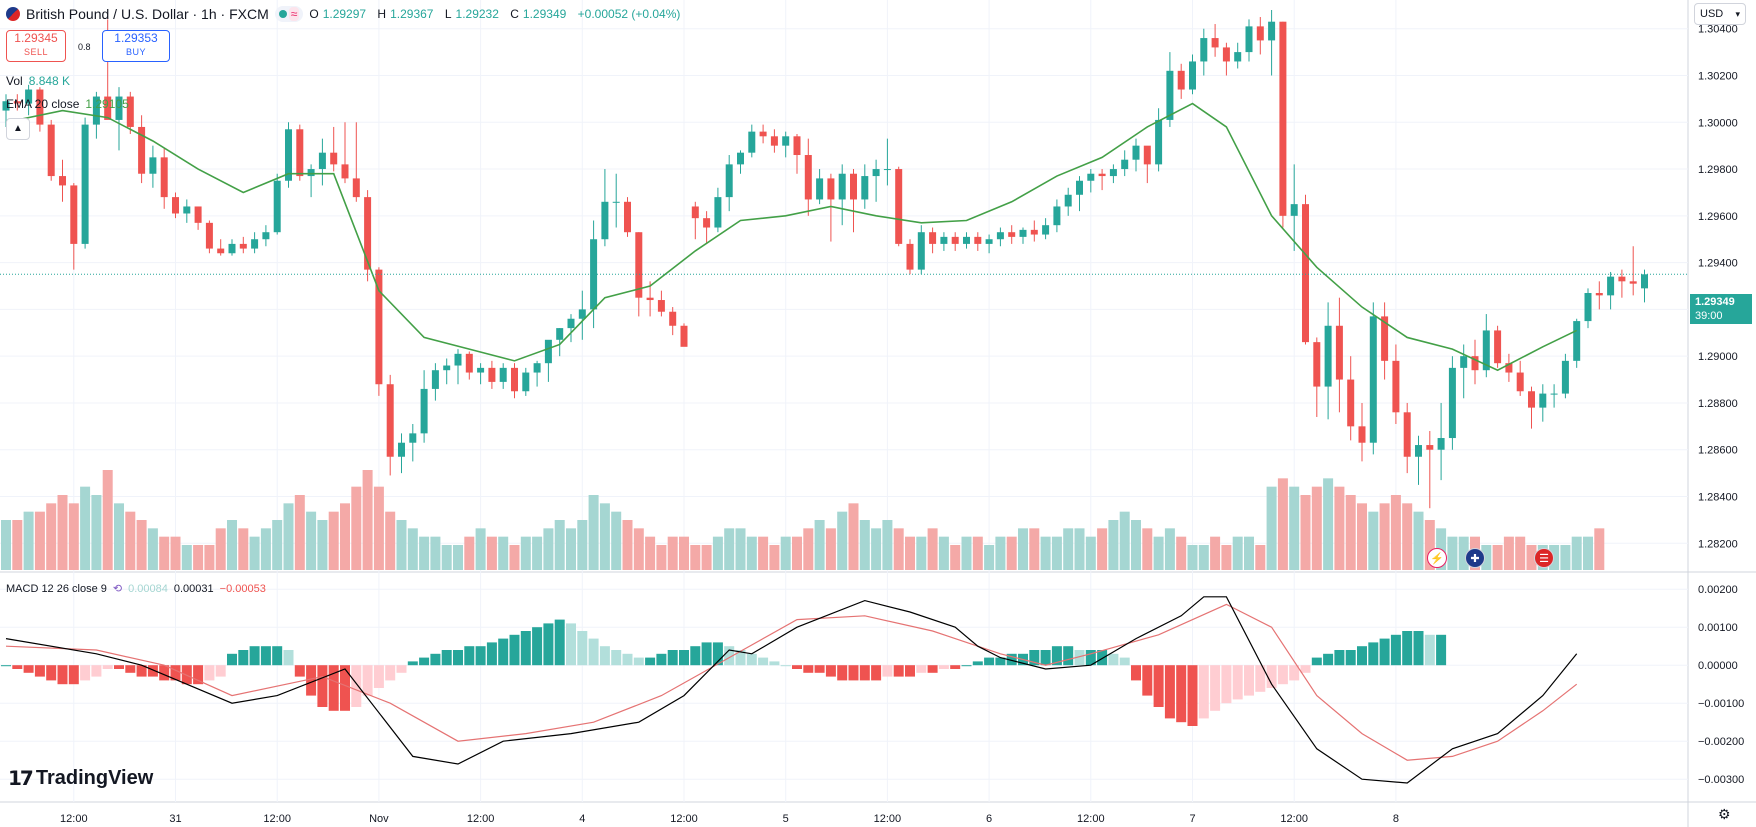 This screenshot has width=1756, height=827. I want to click on us-flag-event-icon: ☰, so click(1544, 558).